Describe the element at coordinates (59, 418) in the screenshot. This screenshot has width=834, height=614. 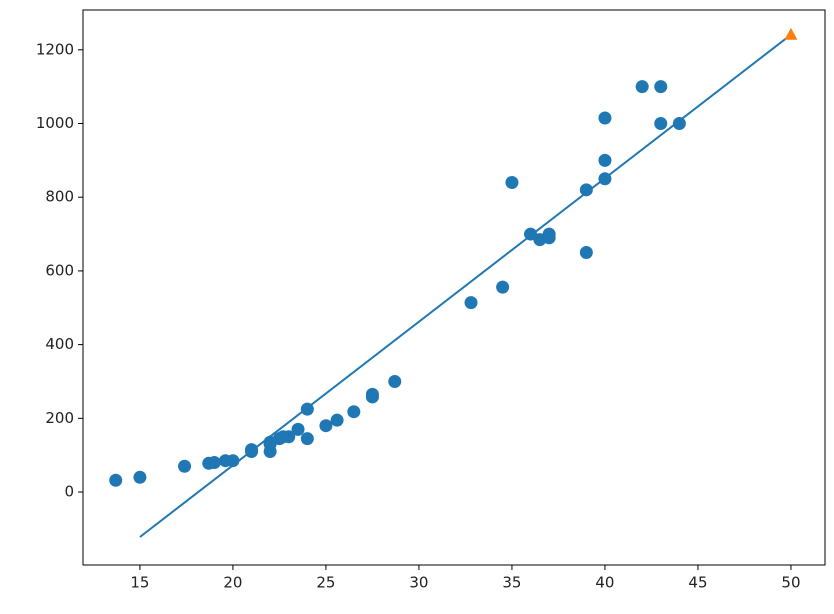
I see `y-tick-label: 200` at that location.